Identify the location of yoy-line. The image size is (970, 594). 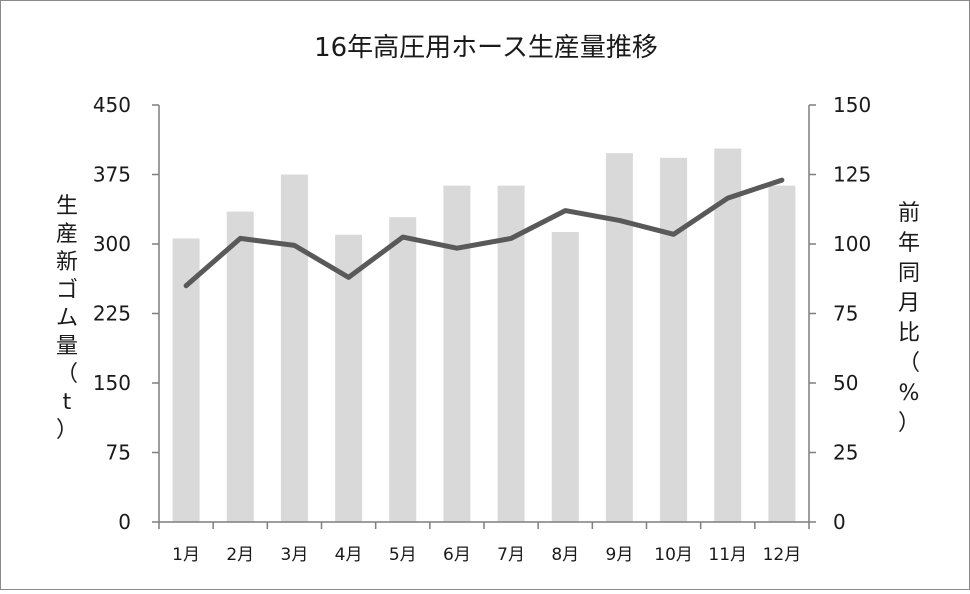
(484, 233).